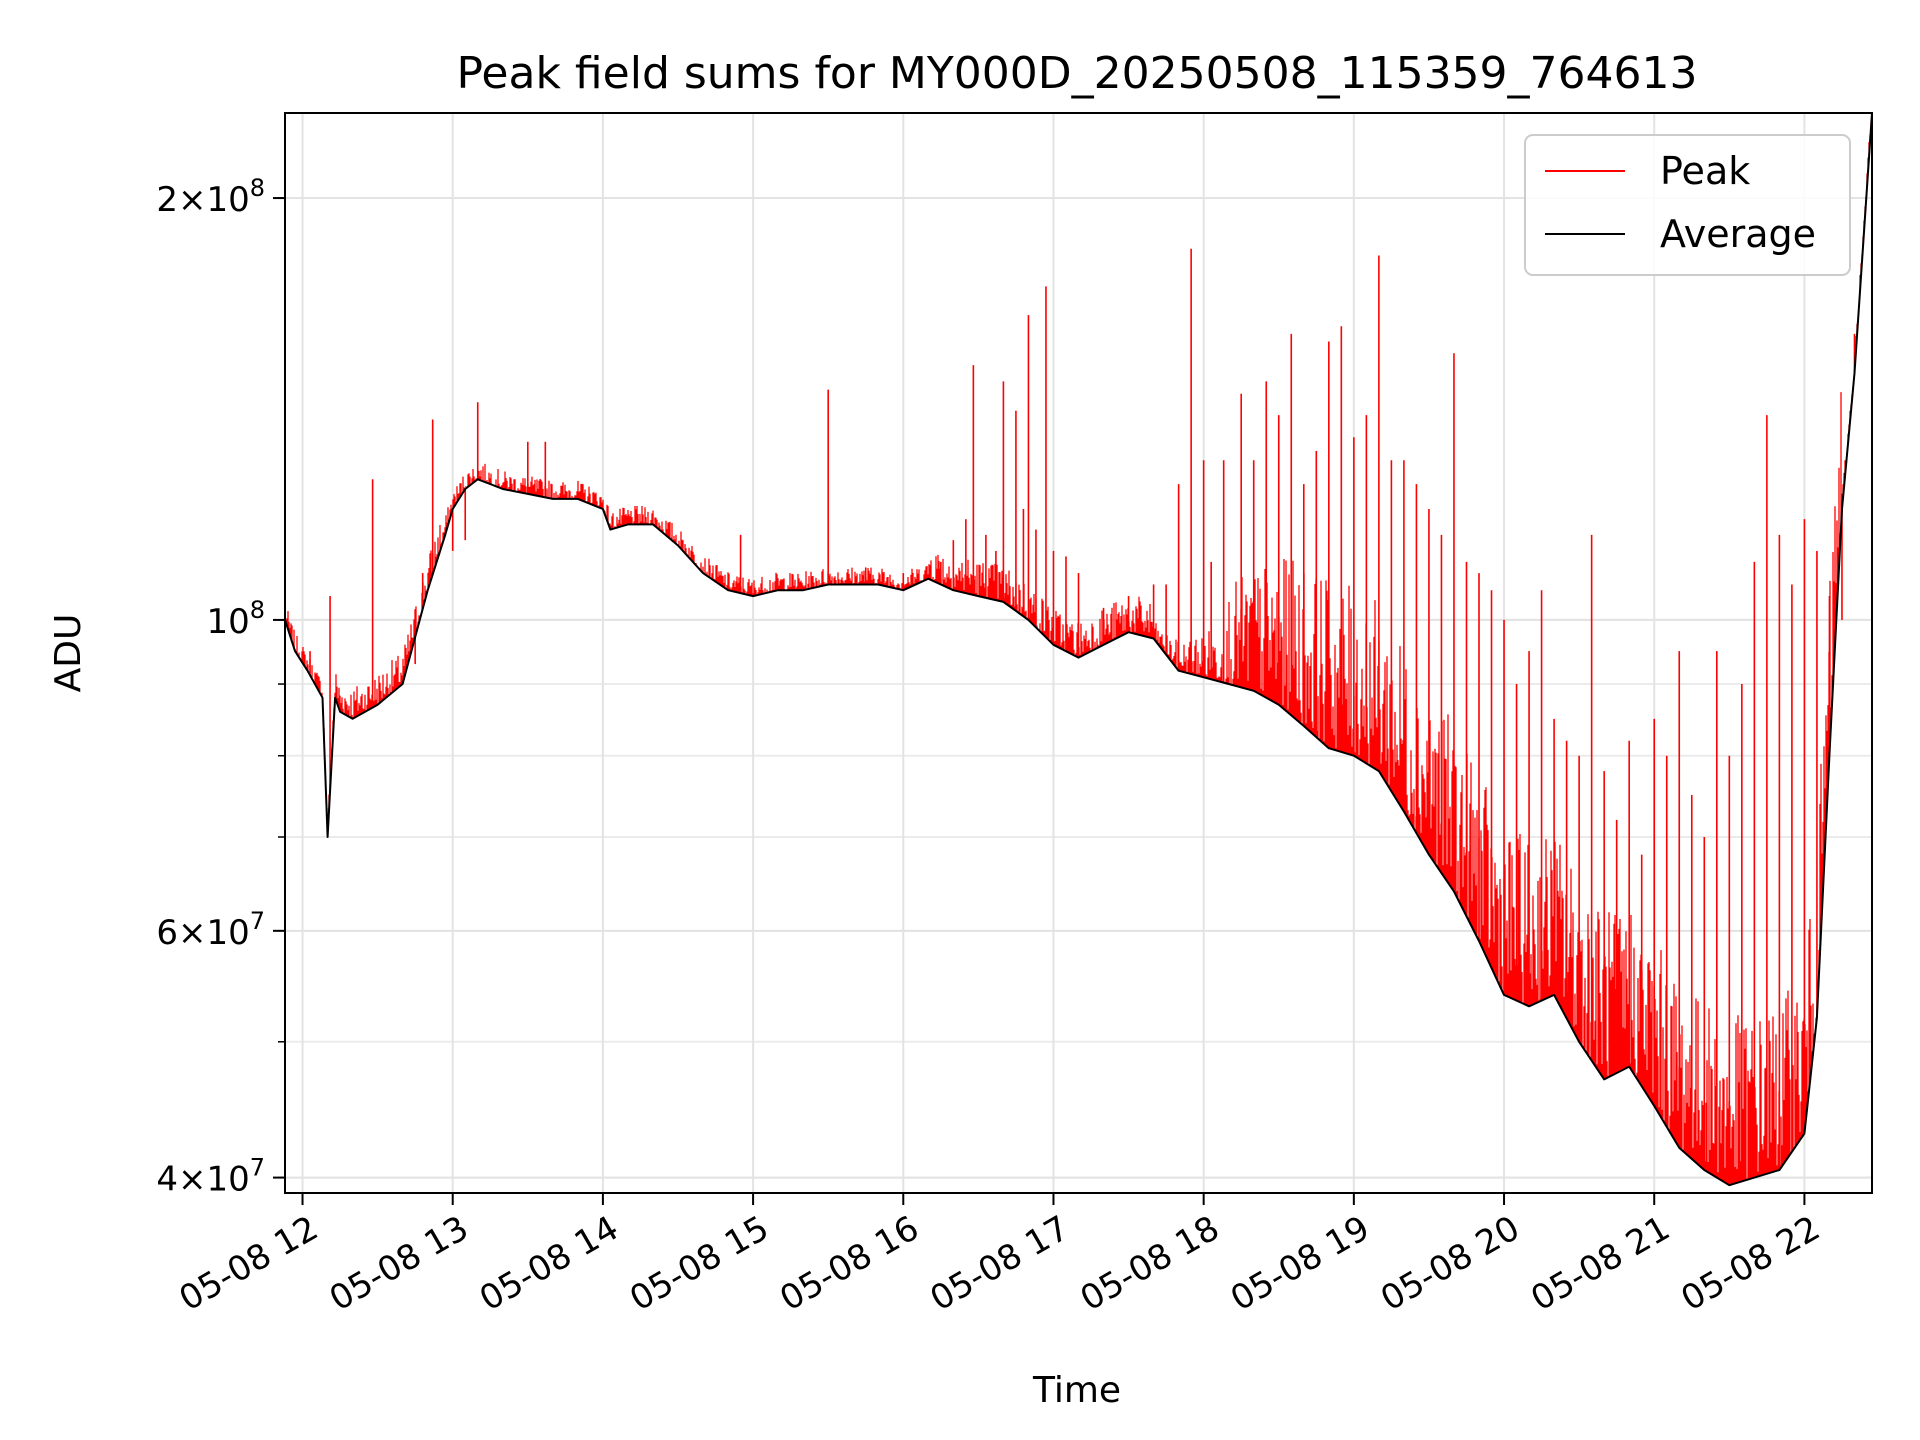  I want to click on y-tick-label: 108, so click(235, 619).